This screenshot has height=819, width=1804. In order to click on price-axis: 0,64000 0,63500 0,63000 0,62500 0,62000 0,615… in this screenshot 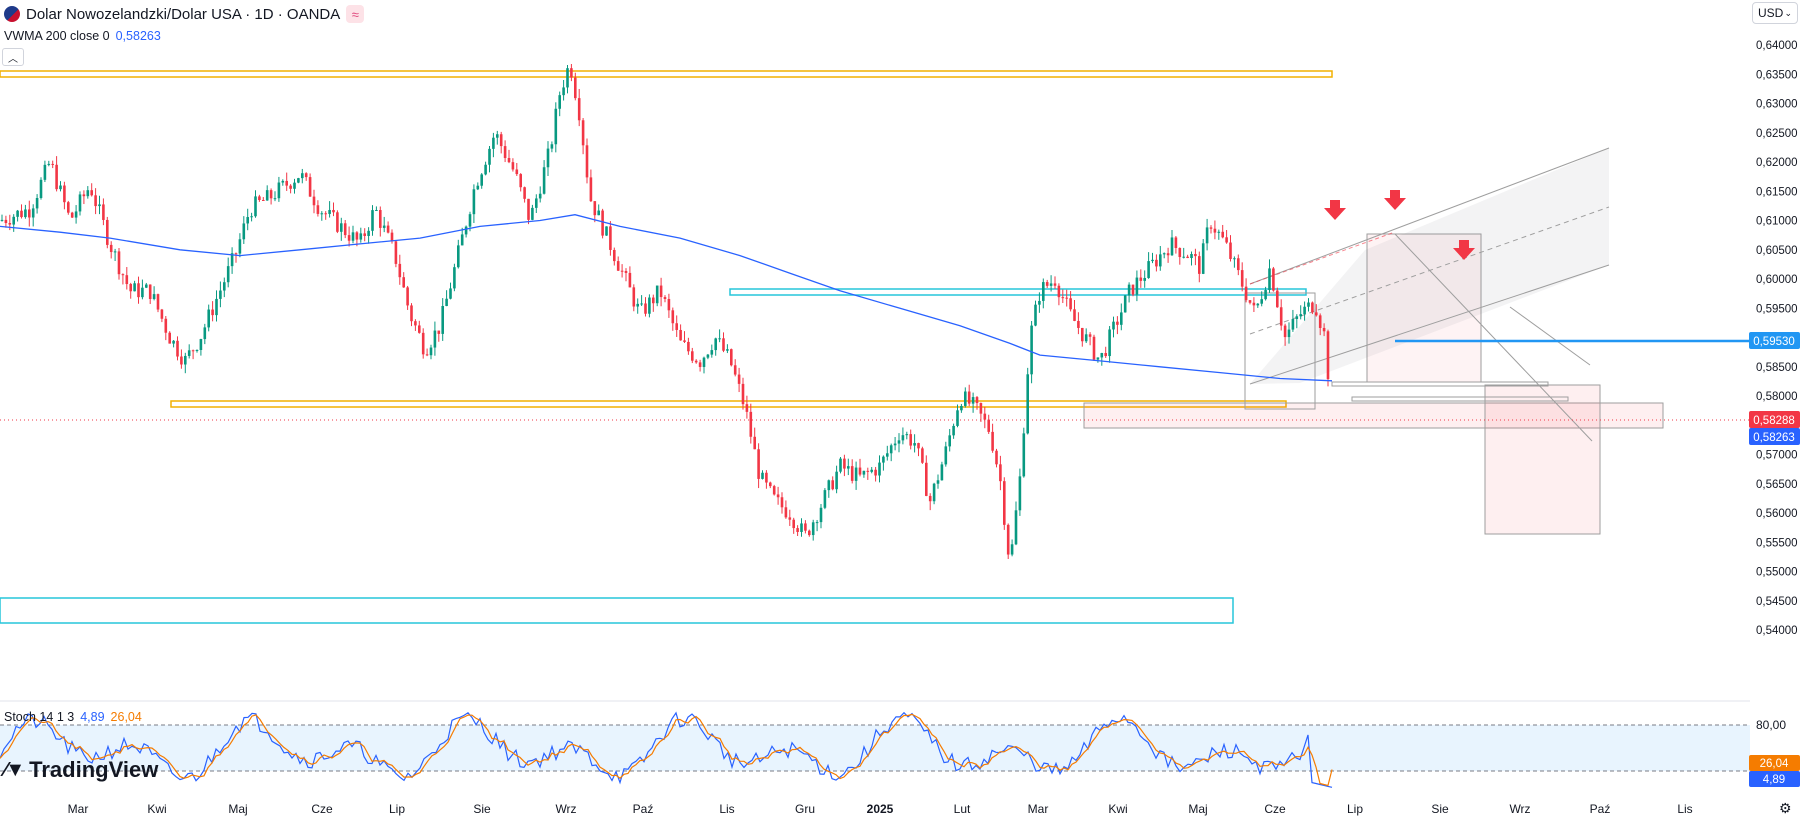, I will do `click(1777, 338)`.